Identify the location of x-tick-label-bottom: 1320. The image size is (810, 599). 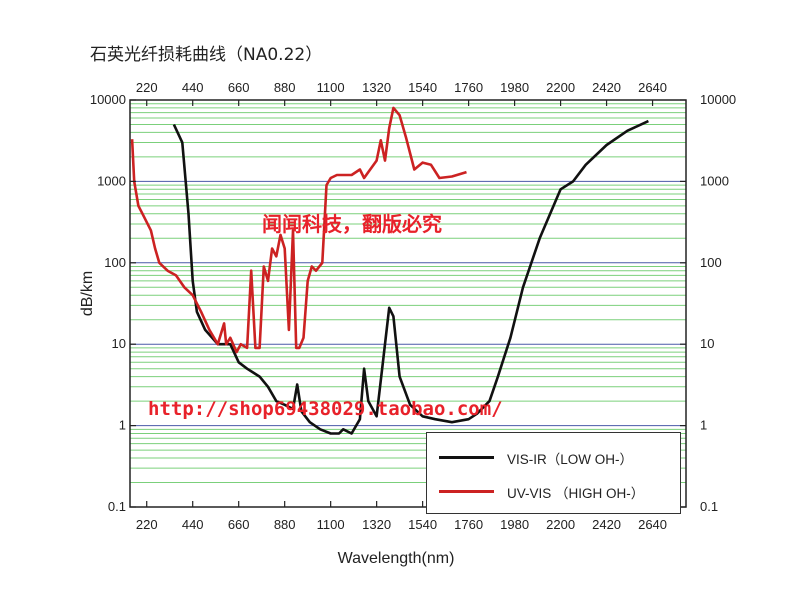
(376, 524).